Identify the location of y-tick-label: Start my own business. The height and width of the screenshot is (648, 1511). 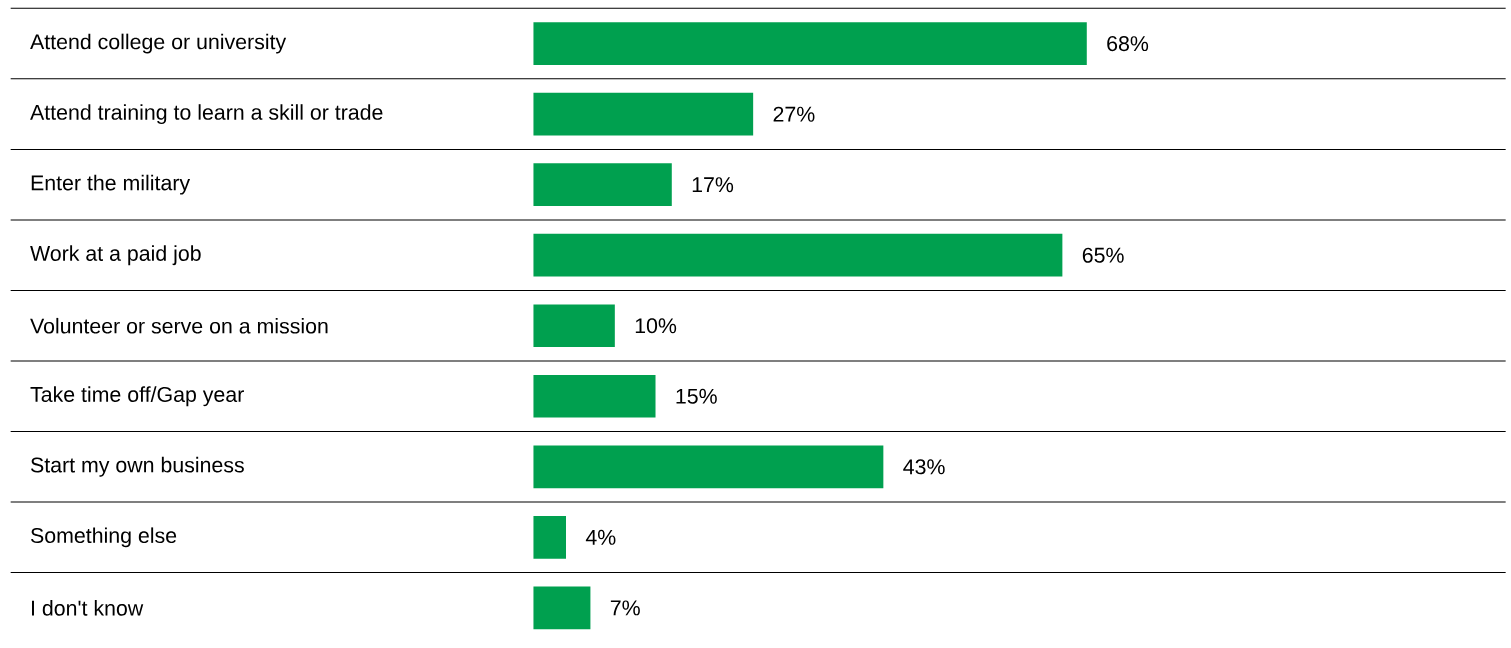
(137, 466).